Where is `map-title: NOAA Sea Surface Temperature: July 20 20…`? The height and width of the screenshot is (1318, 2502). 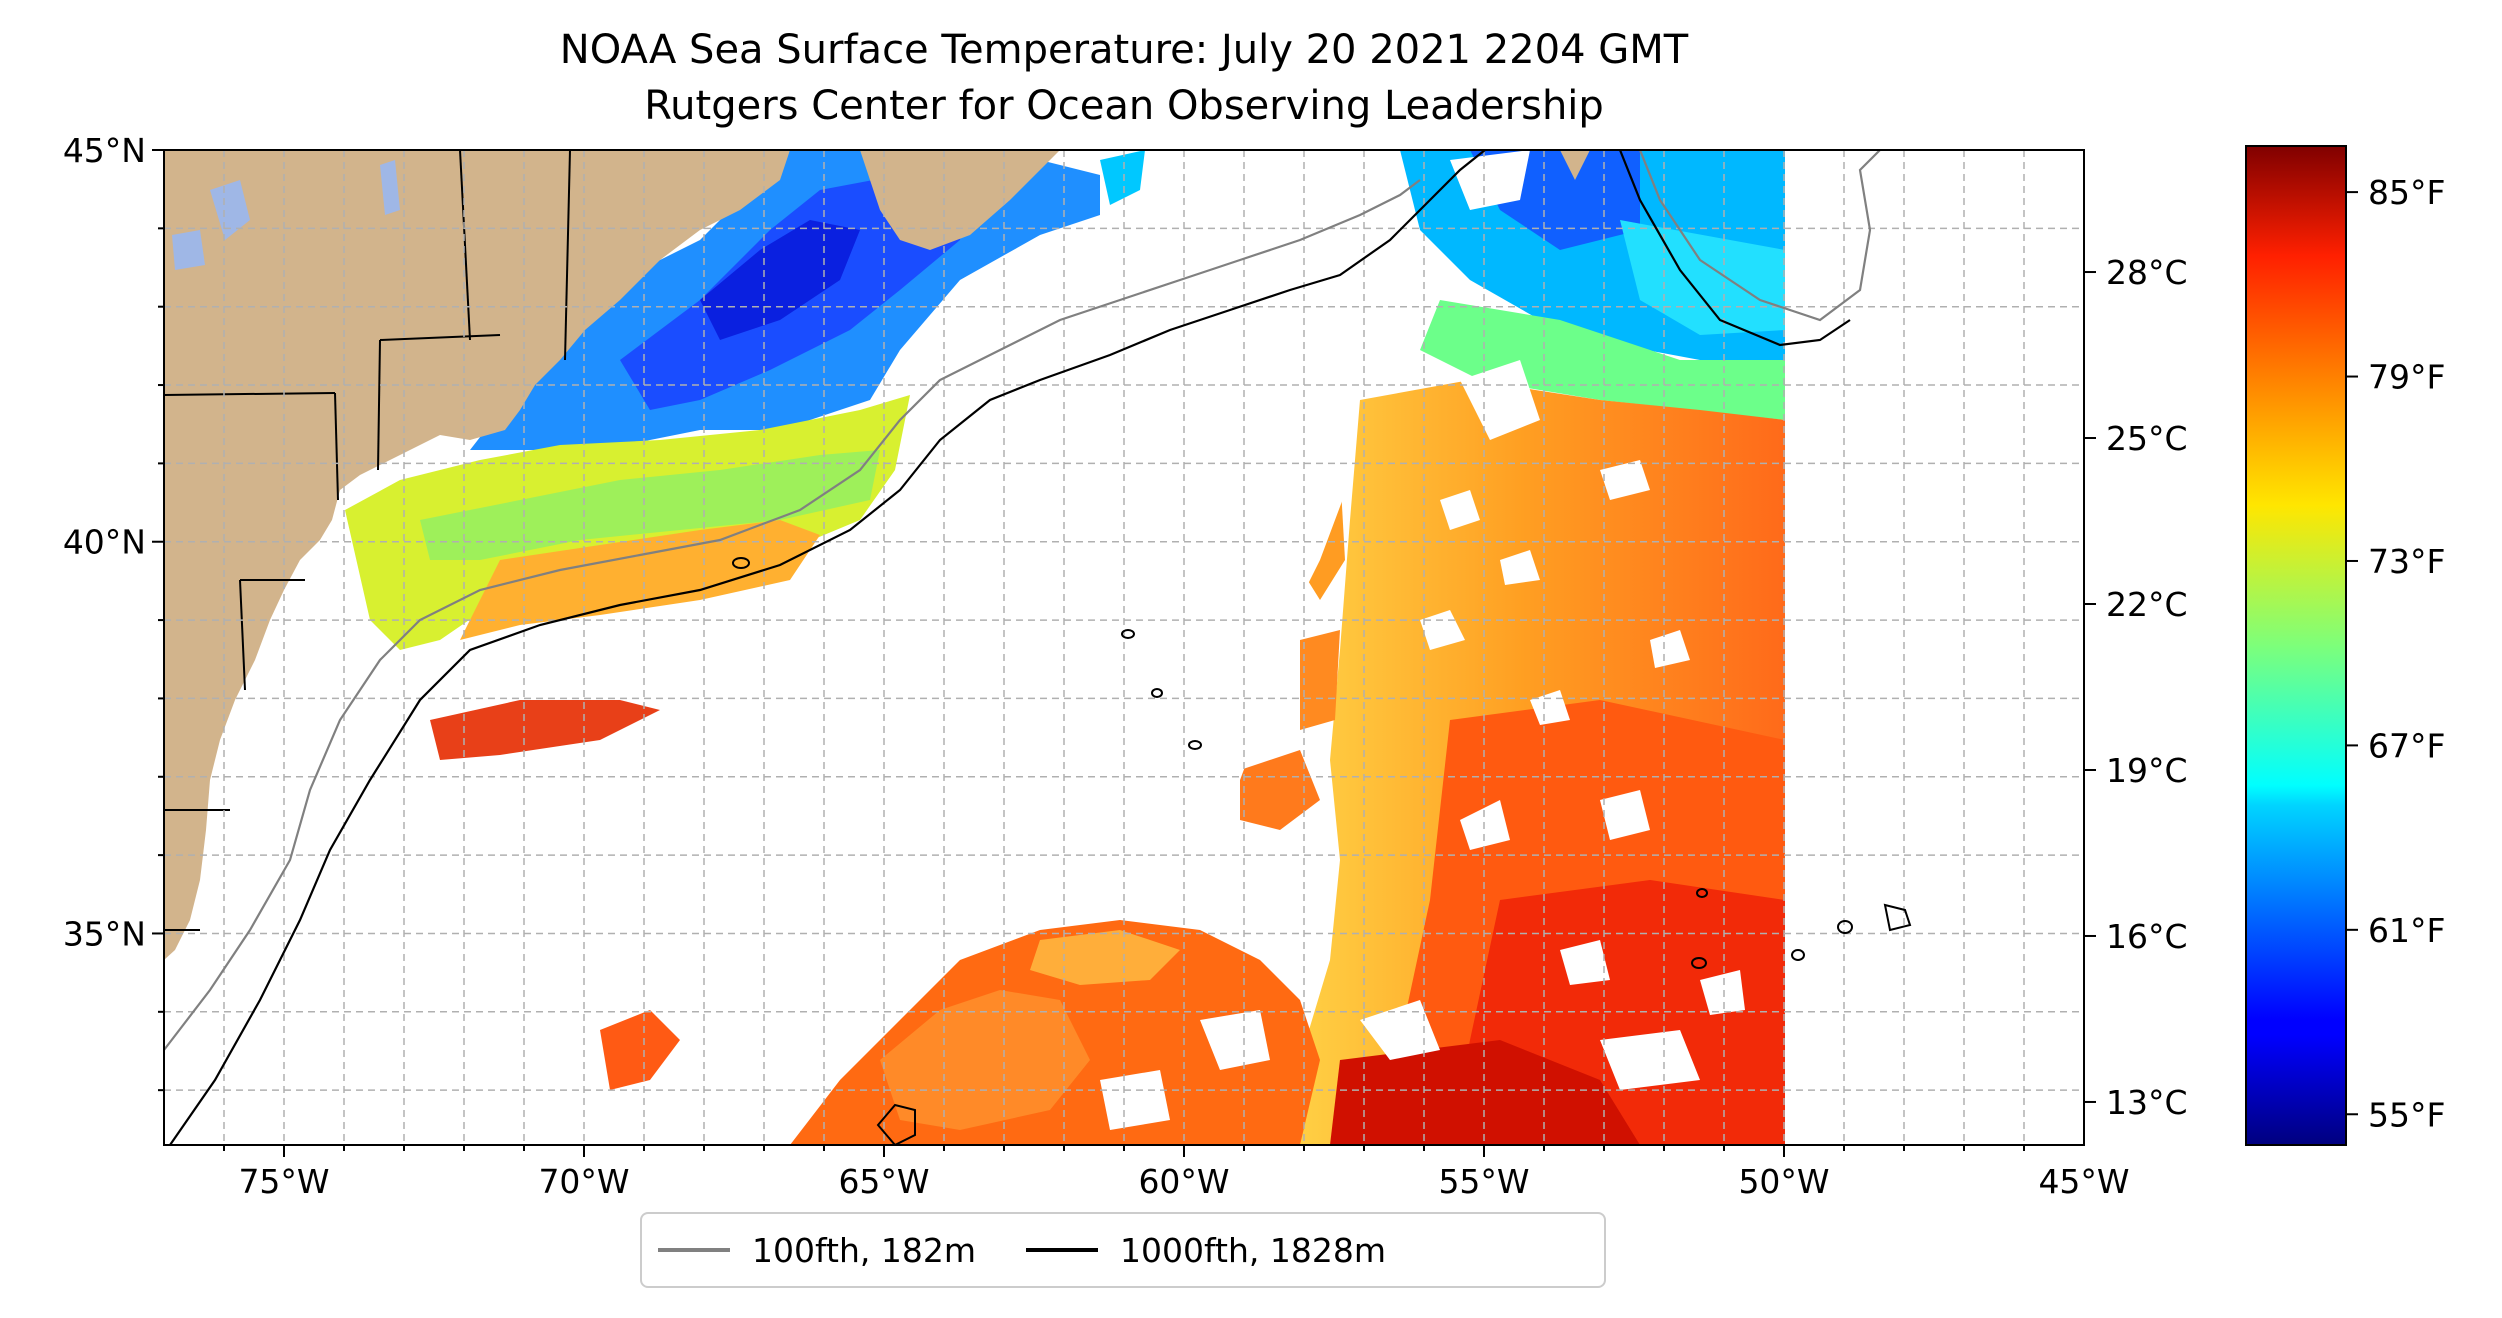
map-title: NOAA Sea Surface Temperature: July 20 20… is located at coordinates (1124, 50).